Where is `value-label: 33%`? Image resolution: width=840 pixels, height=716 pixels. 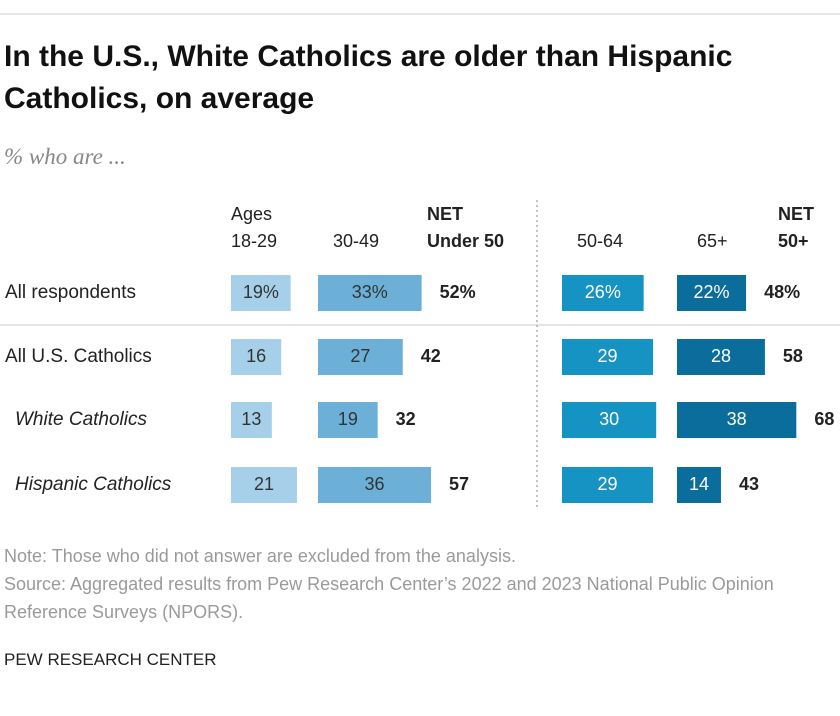
value-label: 33% is located at coordinates (370, 292).